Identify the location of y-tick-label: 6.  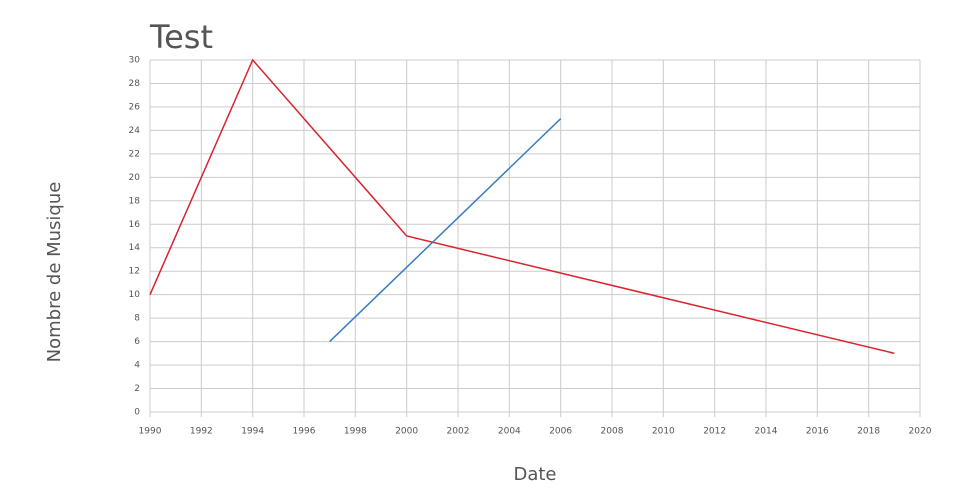
(137, 342).